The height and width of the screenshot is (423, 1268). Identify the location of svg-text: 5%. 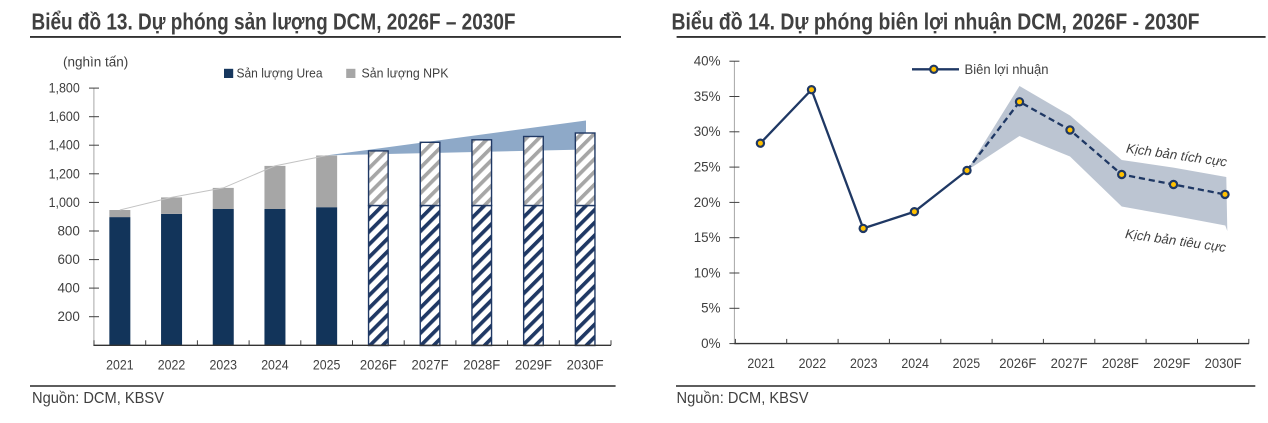
(710, 308).